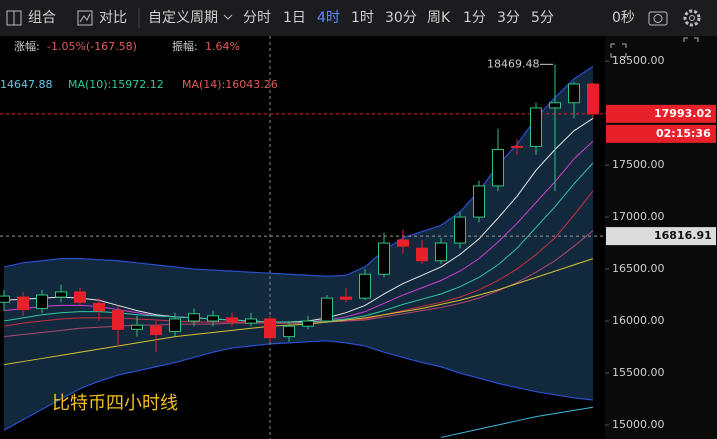  What do you see at coordinates (14, 18) in the screenshot?
I see `icon-combo` at bounding box center [14, 18].